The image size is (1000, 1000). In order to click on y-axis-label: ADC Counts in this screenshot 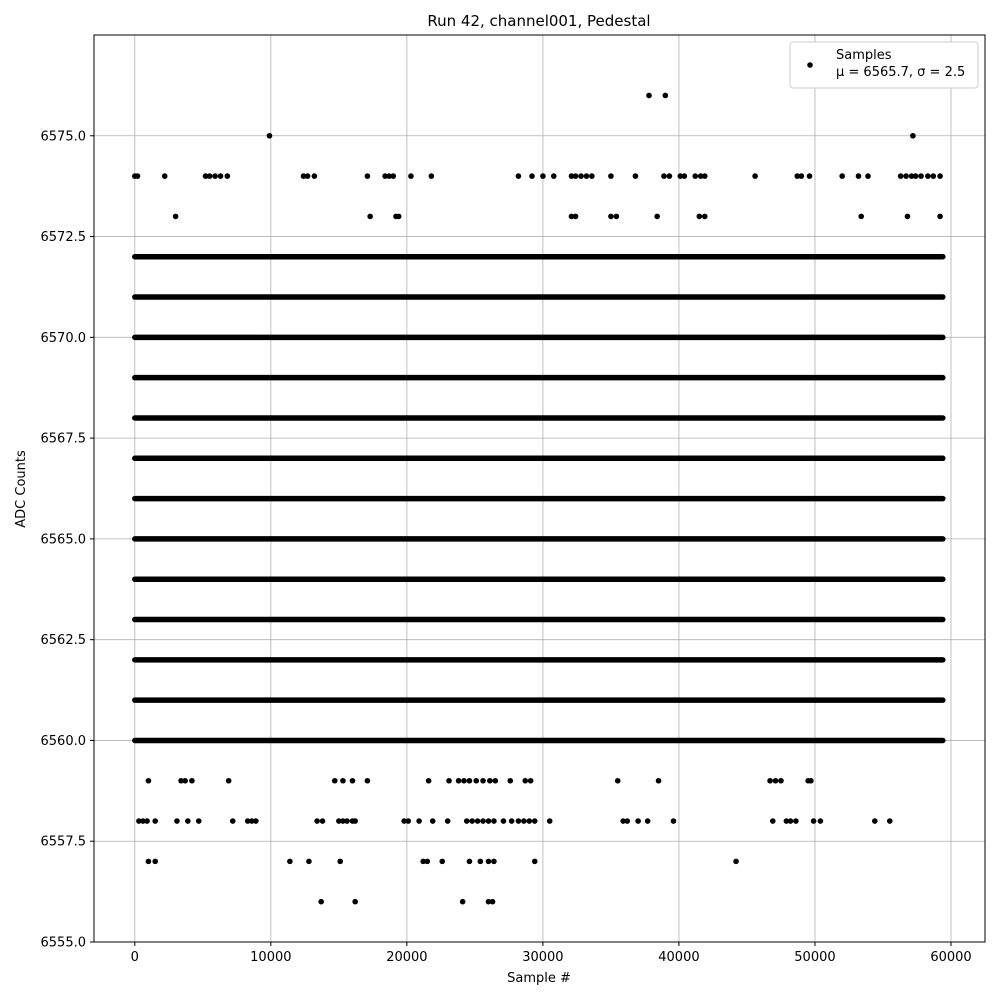, I will do `click(21, 489)`.